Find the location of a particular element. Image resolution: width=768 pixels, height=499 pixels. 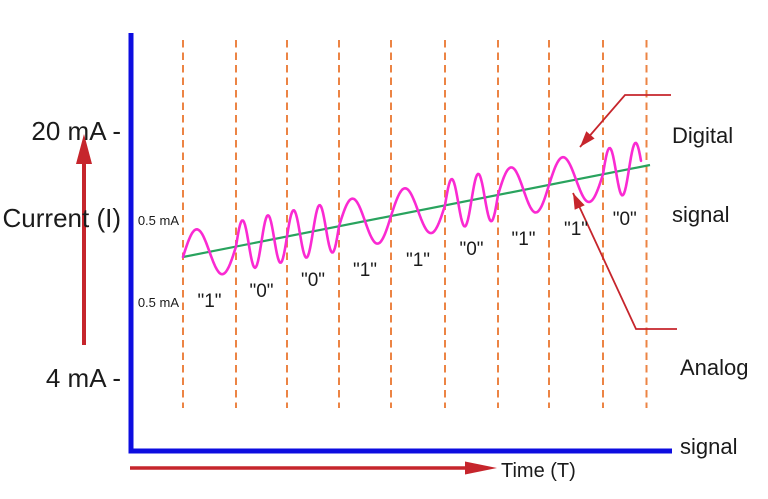

digital-signal-pointer-head is located at coordinates (587, 139).